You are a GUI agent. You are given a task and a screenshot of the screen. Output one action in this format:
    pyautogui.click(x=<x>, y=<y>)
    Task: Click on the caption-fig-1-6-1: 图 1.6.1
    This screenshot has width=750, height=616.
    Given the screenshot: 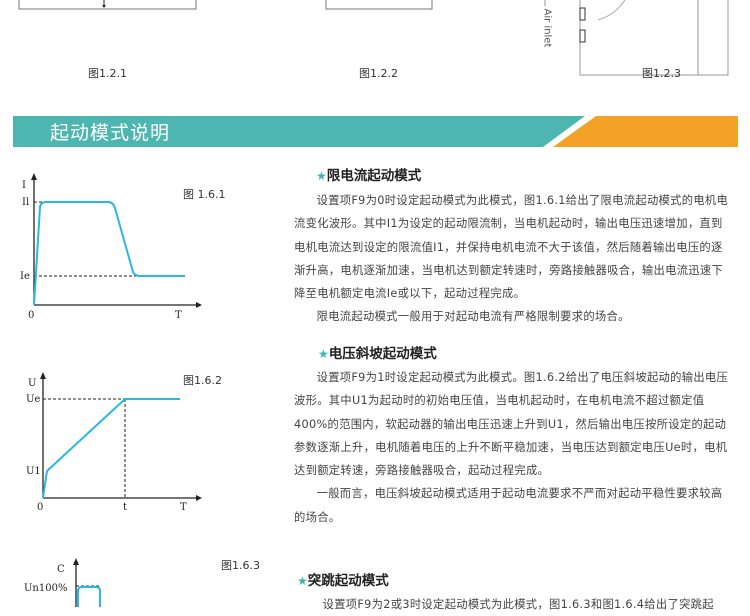 What is the action you would take?
    pyautogui.click(x=204, y=194)
    